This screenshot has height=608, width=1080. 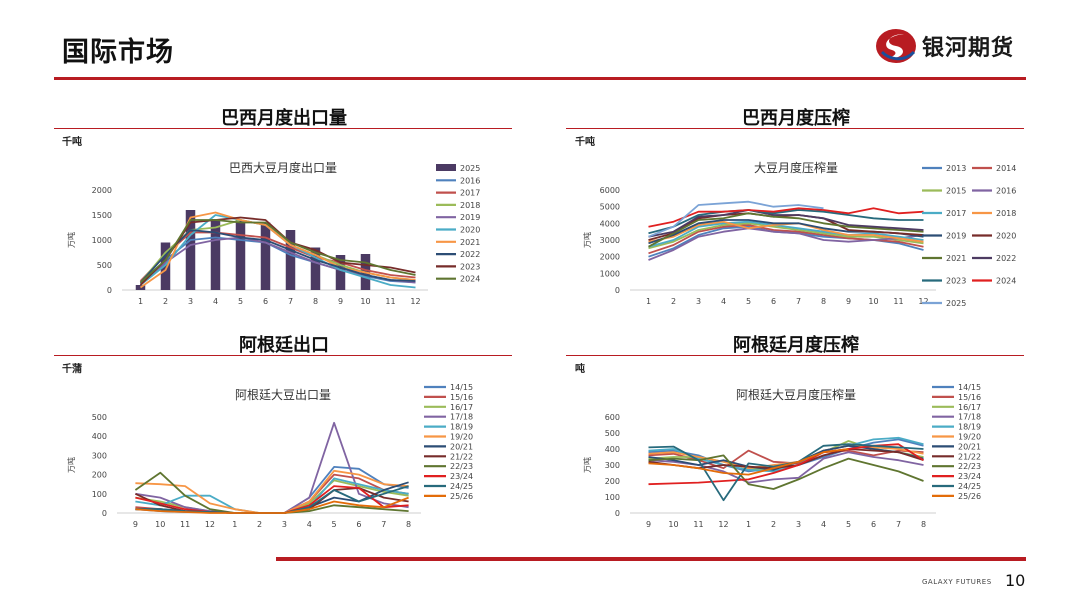 What do you see at coordinates (315, 301) in the screenshot?
I see `x-tick-label: 8` at bounding box center [315, 301].